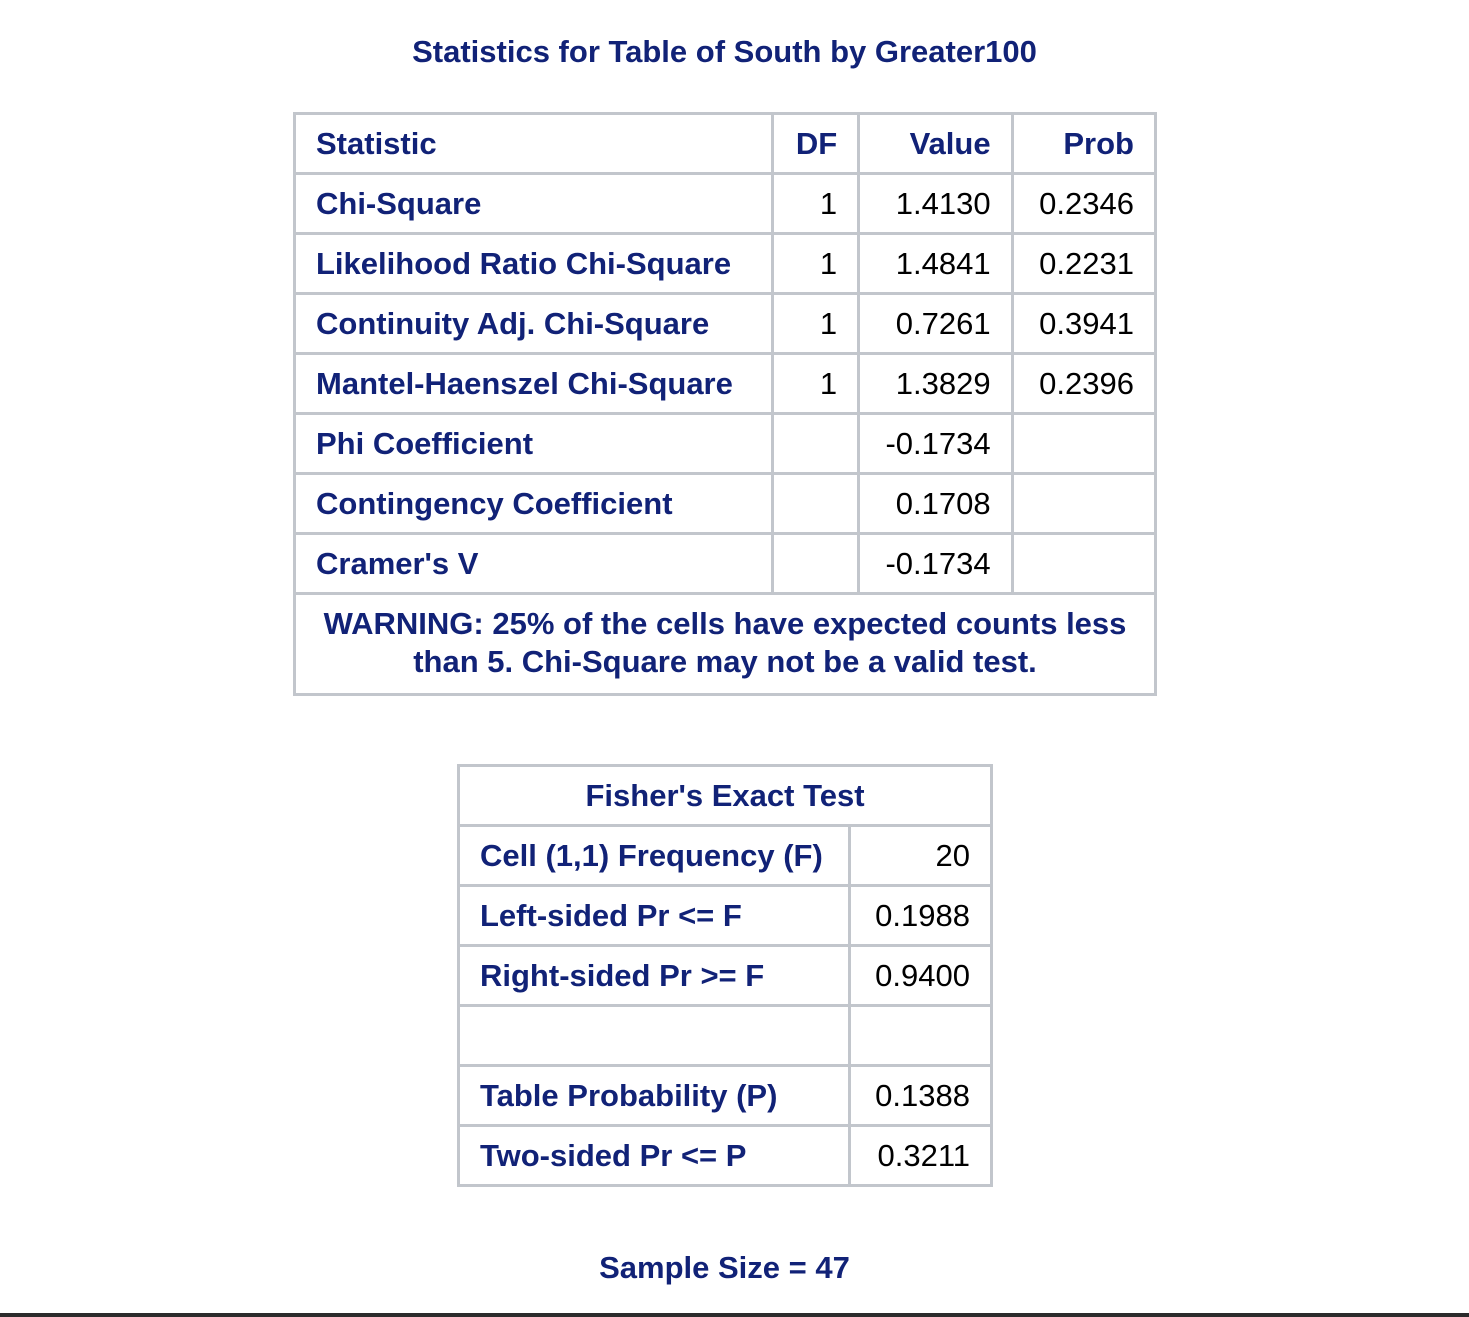  Describe the element at coordinates (533, 503) in the screenshot. I see `statistic-name: Contingency Coefficient` at that location.